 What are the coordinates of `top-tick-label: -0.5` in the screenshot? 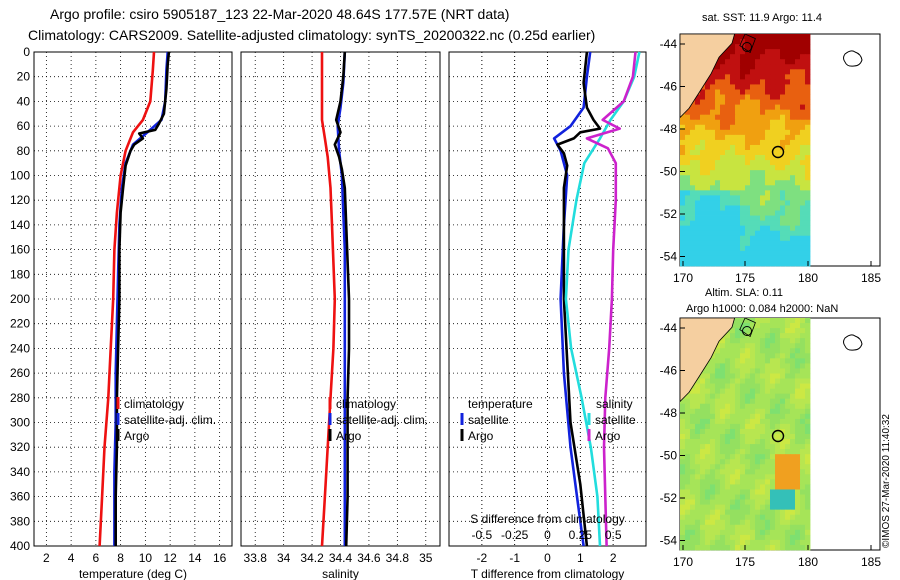 It's located at (481, 535).